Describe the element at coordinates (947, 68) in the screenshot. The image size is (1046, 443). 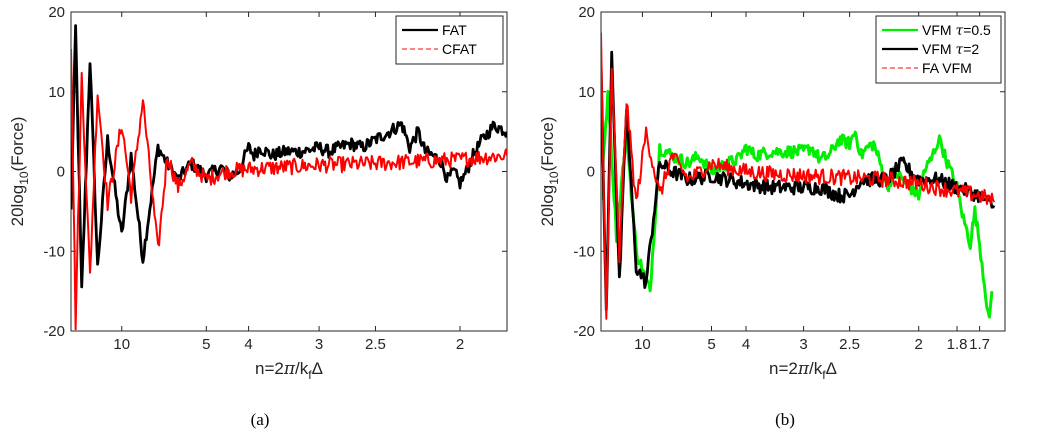
I see `legend-label: FA VFM` at that location.